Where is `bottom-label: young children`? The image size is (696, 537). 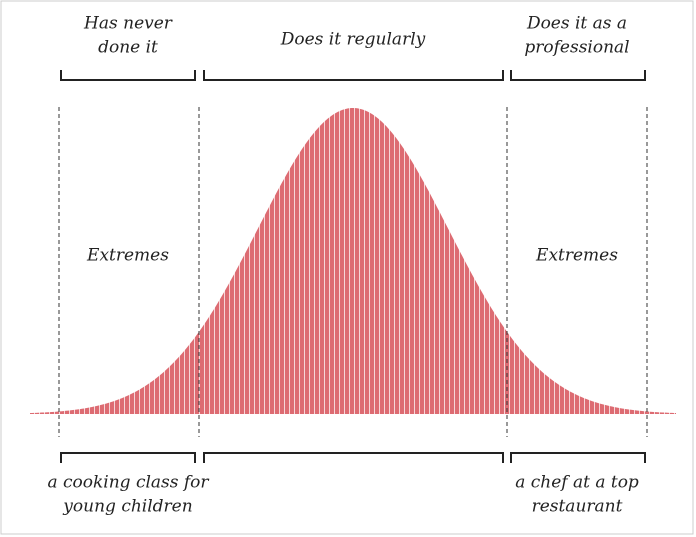 bottom-label: young children is located at coordinates (127, 507).